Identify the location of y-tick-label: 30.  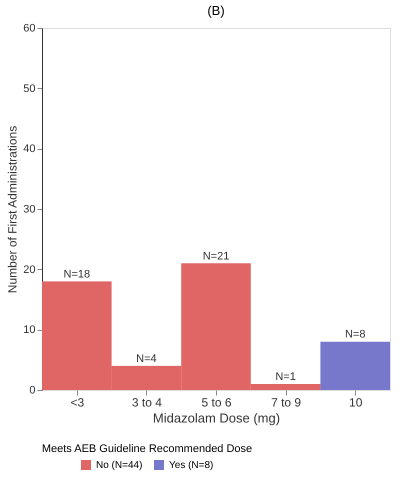
(29, 210).